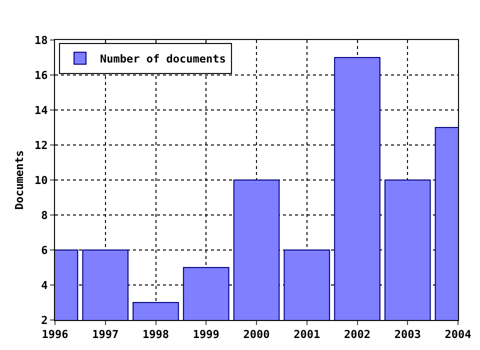 This screenshot has width=480, height=350. I want to click on y-tick-label: 4, so click(44, 285).